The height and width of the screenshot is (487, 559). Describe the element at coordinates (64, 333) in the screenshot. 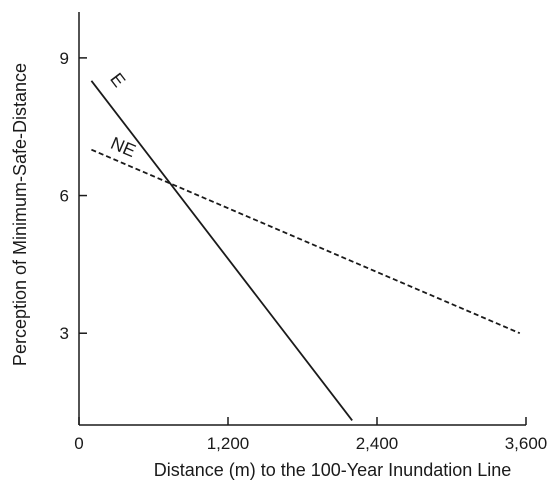

I see `y-tick-label: 3` at that location.